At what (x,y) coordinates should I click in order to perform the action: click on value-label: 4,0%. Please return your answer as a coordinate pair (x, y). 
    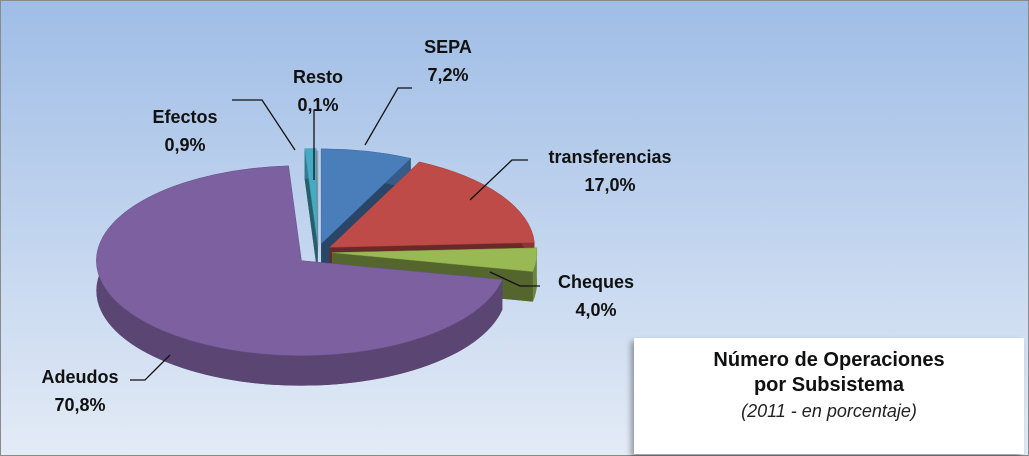
    Looking at the image, I should click on (595, 310).